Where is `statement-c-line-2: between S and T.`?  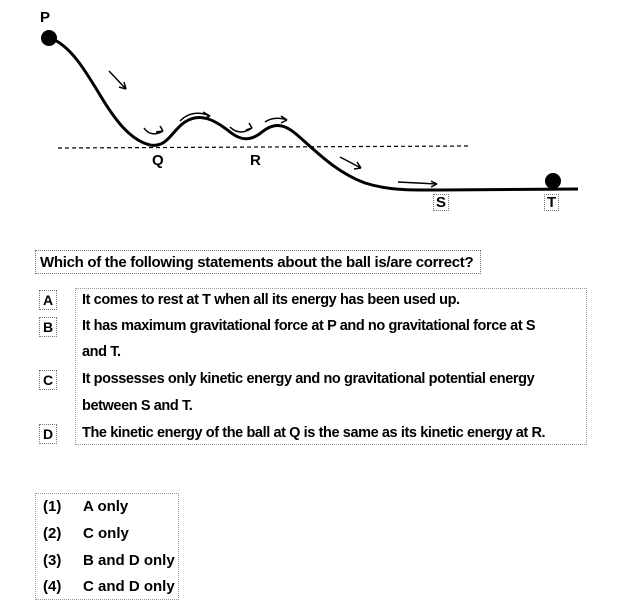
statement-c-line-2: between S and T. is located at coordinates (137, 406).